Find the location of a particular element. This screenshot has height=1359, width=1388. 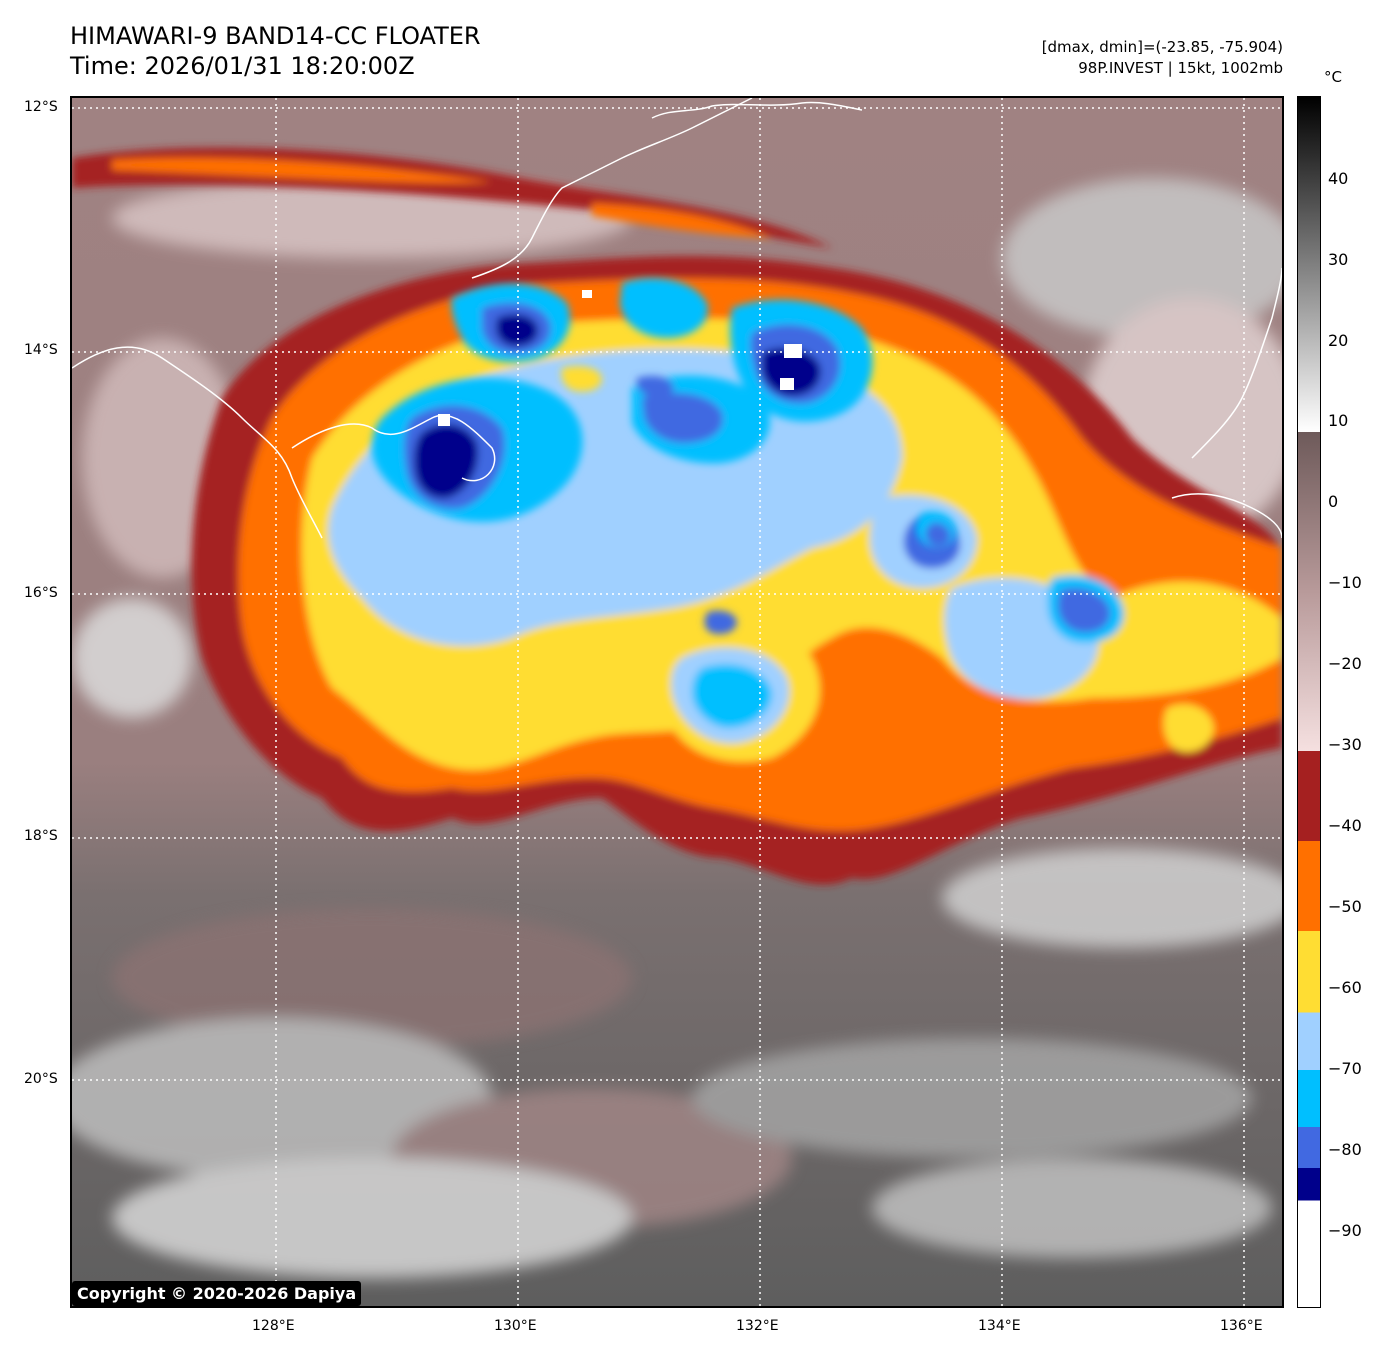

lat-label-20s: 20°S is located at coordinates (41, 1079).